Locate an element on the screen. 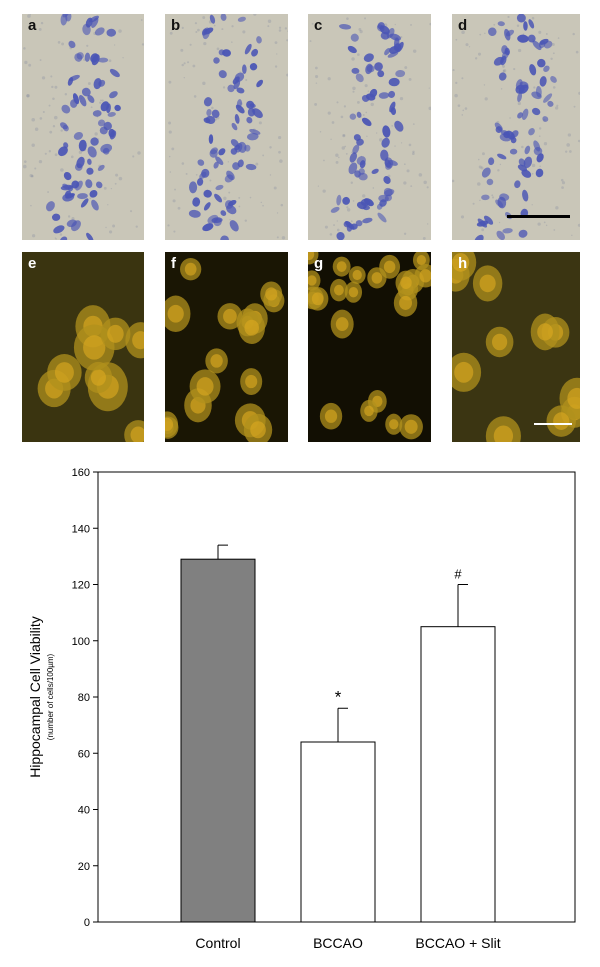 This screenshot has height=967, width=600. nissl-image-d is located at coordinates (516, 127).